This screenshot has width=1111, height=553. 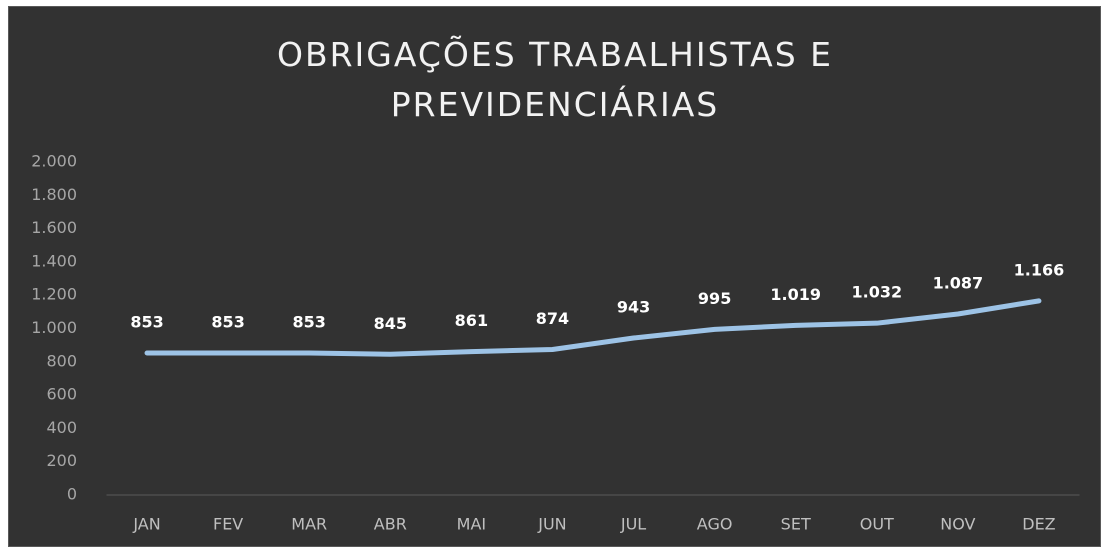 I want to click on data-label: 1.019, so click(x=795, y=294).